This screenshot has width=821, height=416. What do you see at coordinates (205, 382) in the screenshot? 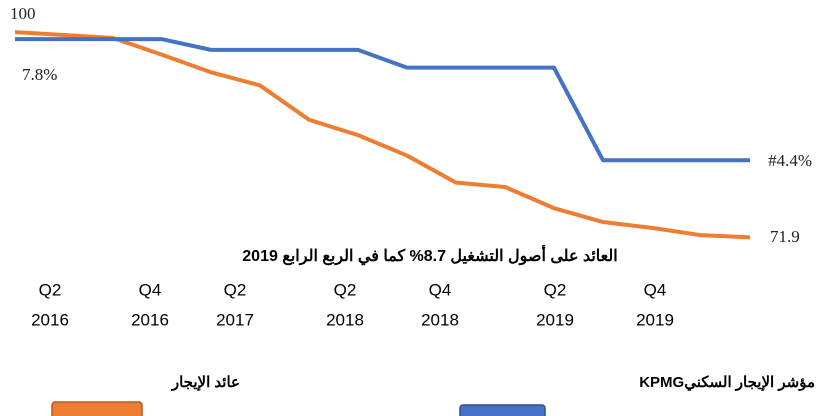
I see `legend-label: عائد الإيجار` at bounding box center [205, 382].